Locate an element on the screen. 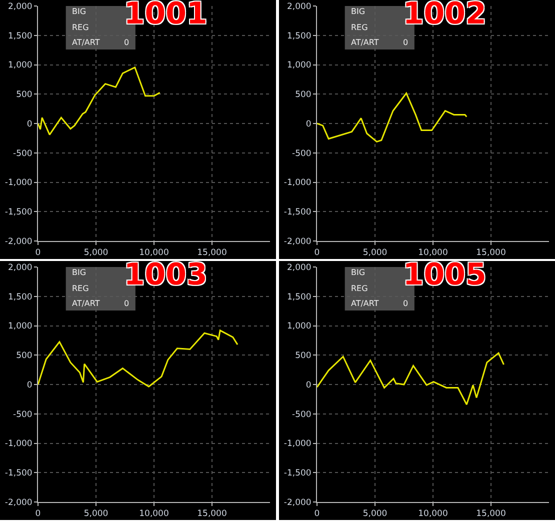 This screenshot has height=521, width=555. chart-title: 1003 is located at coordinates (166, 275).